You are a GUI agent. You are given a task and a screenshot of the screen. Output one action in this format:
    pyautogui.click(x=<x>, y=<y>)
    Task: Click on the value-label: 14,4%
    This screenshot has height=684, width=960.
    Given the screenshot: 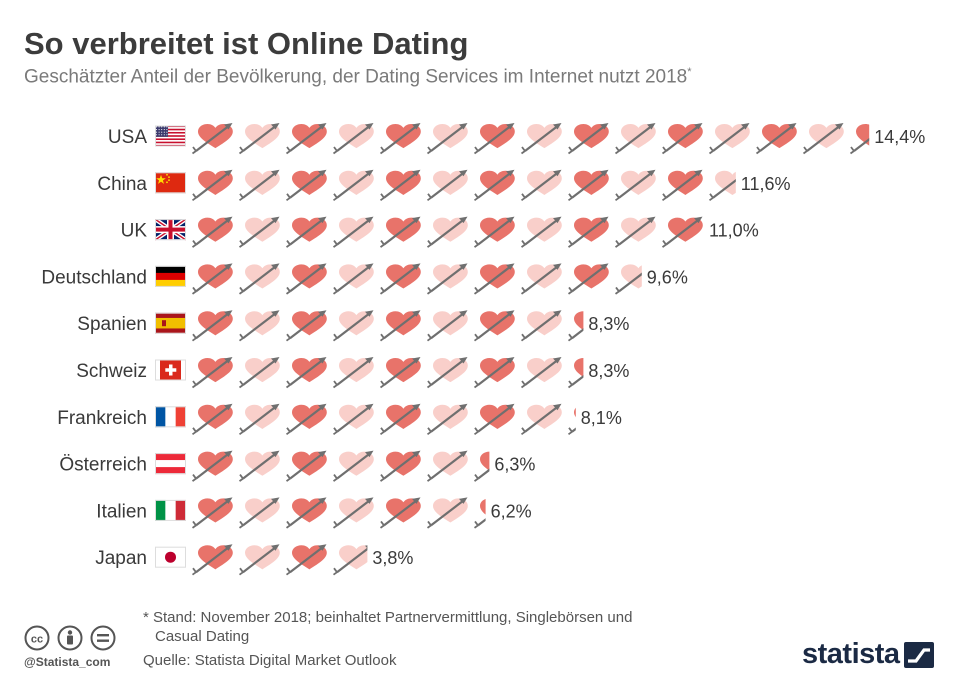 What is the action you would take?
    pyautogui.click(x=899, y=137)
    